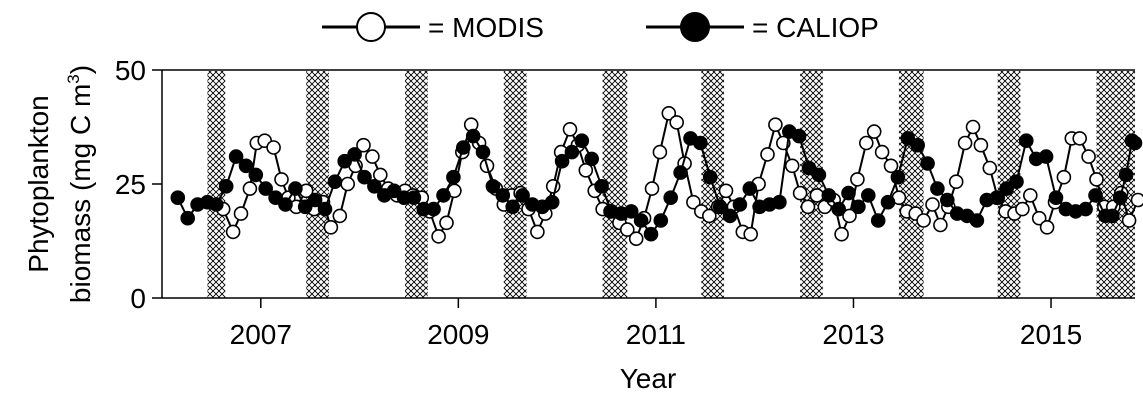  What do you see at coordinates (458, 334) in the screenshot?
I see `x-tick-label: 2009` at bounding box center [458, 334].